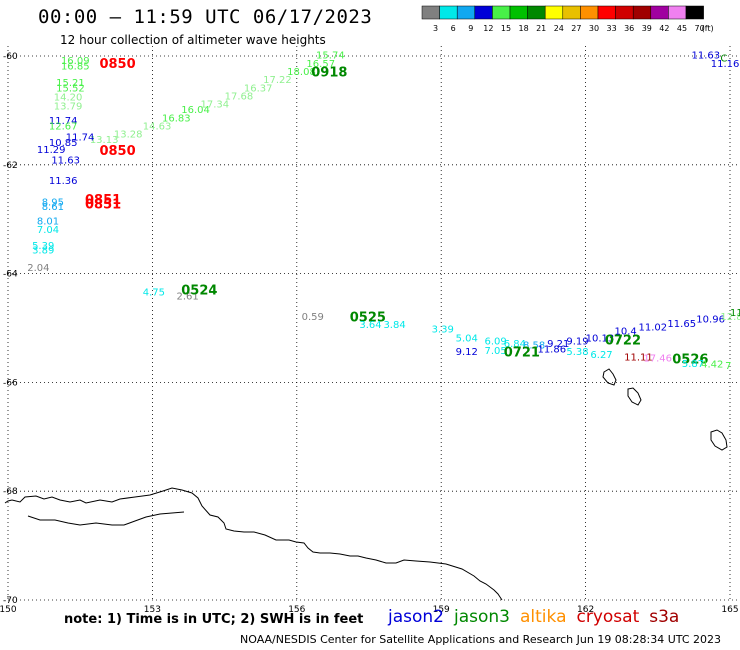  Describe the element at coordinates (48, 222) in the screenshot. I see `wave-height-label: 8.01` at that location.